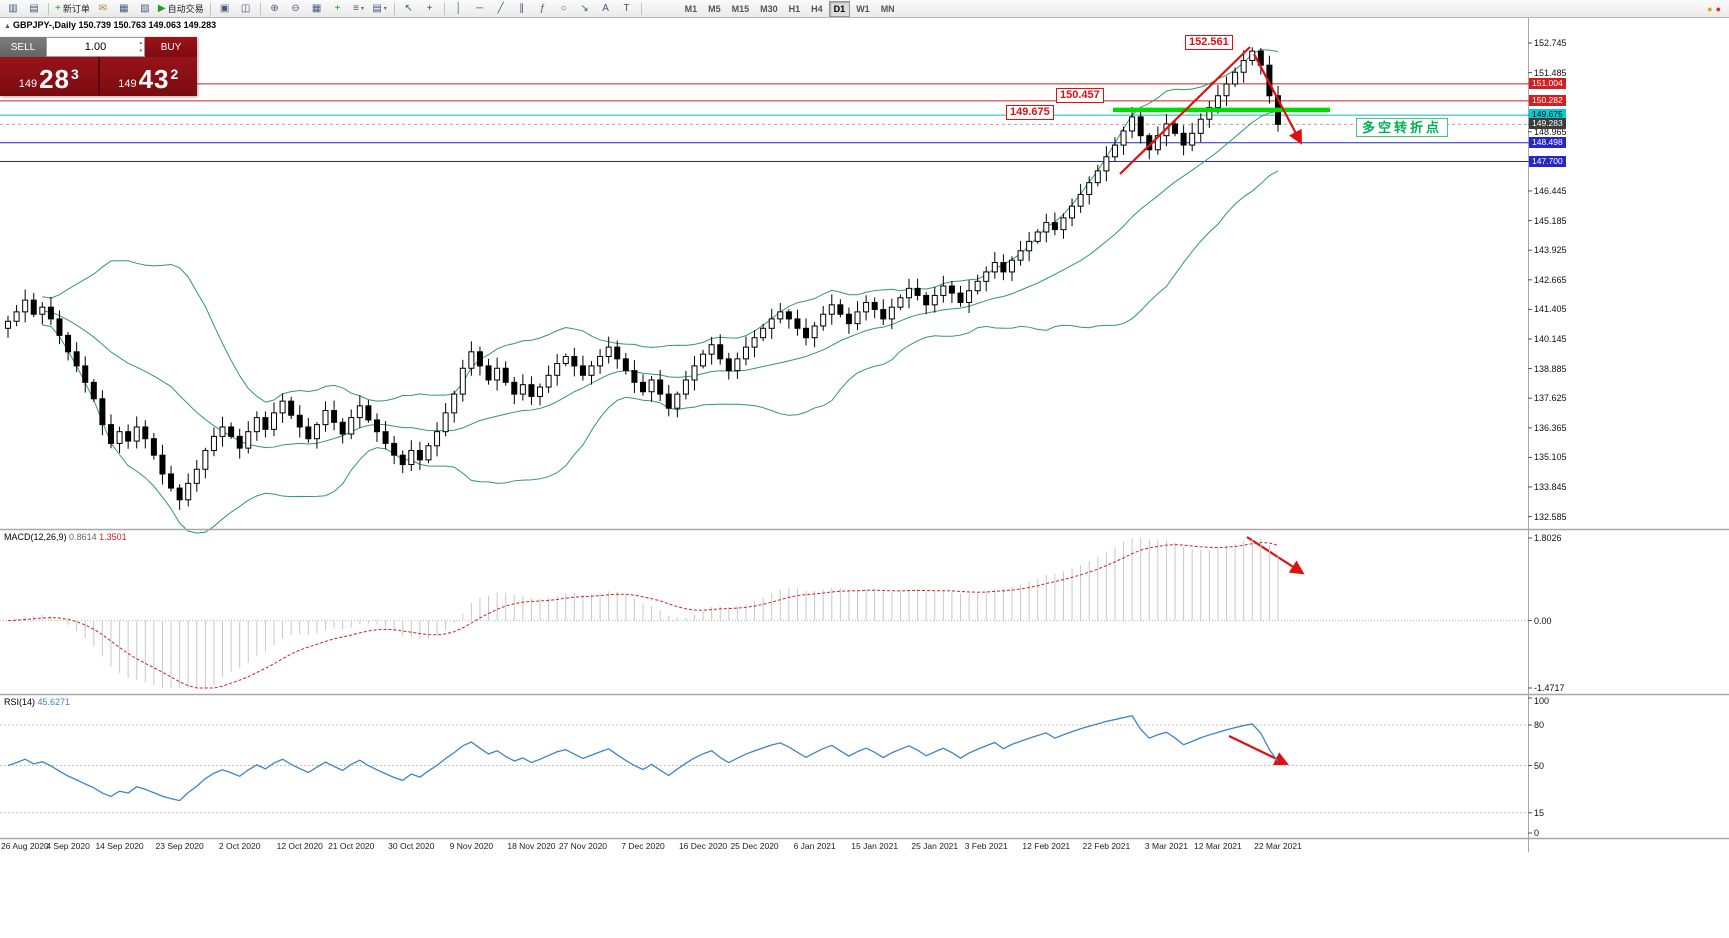  I want to click on auto-trading-button: ▶ 自动交易, so click(181, 8).